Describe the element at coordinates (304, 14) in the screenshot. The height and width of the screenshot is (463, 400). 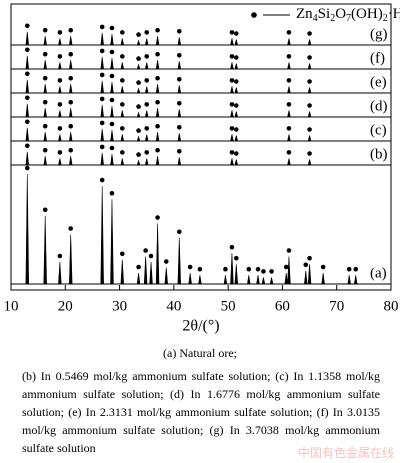
I see `legend-text-part: Zn` at that location.